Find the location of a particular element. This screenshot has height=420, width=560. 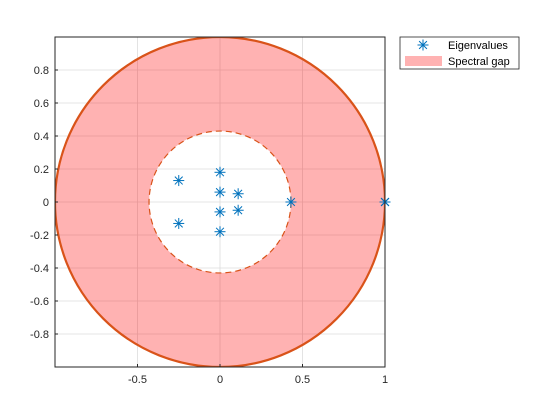

legend-asterisk is located at coordinates (423, 45).